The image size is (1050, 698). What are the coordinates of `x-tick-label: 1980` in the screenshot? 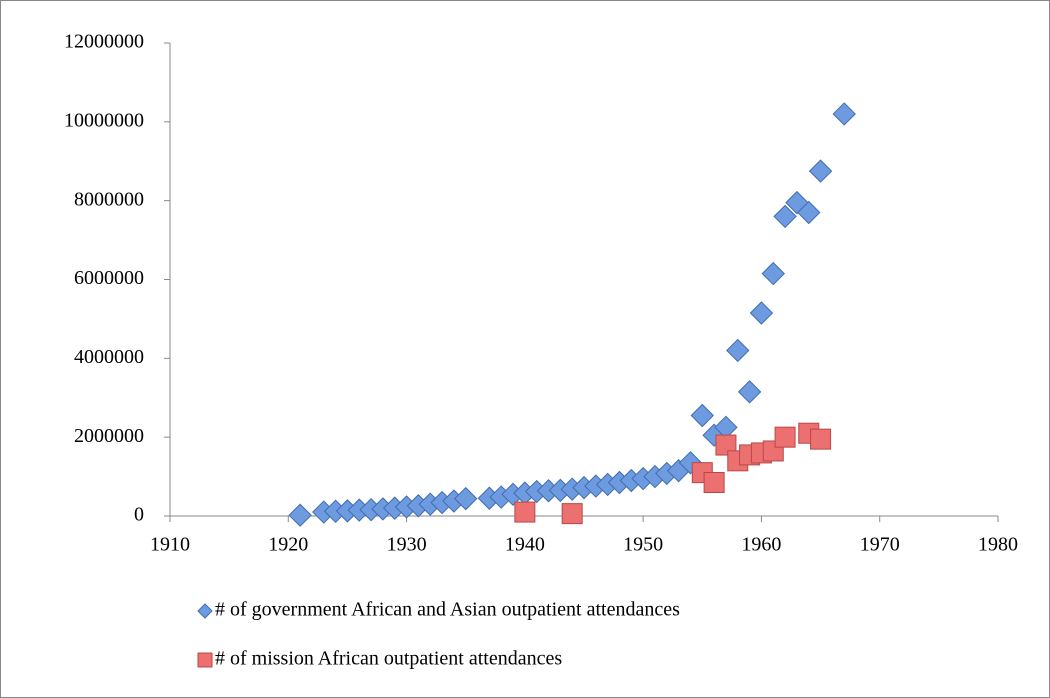 It's located at (998, 545).